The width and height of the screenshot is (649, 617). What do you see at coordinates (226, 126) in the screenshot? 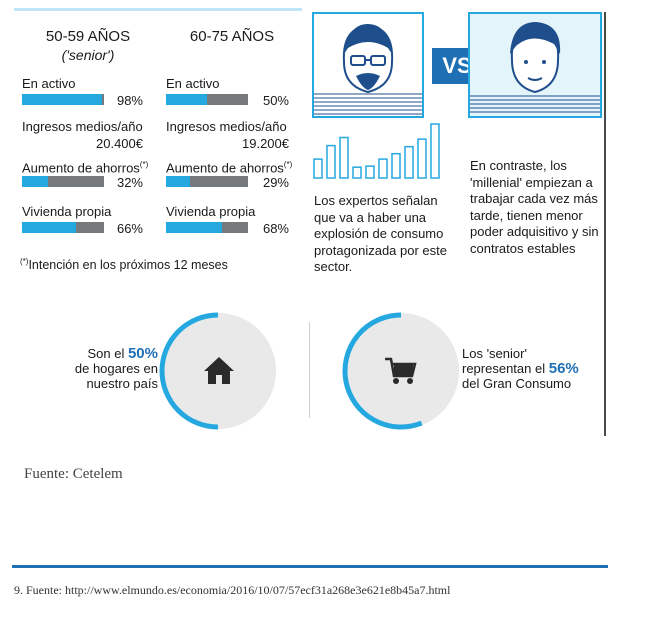
I see `g2-metric-2-label: Ingresos medios/año` at bounding box center [226, 126].